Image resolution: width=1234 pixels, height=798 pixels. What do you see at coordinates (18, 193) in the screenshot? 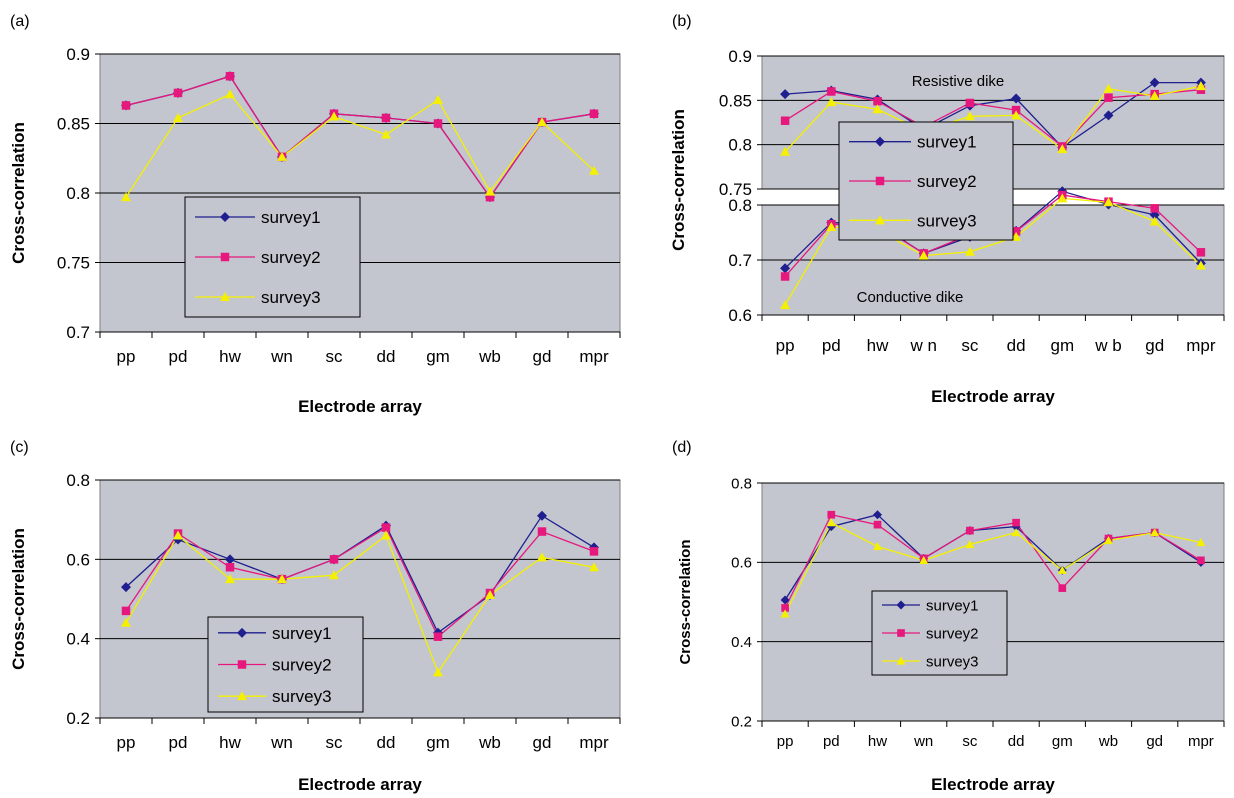
I see `y-axis-title: Cross-correlation` at bounding box center [18, 193].